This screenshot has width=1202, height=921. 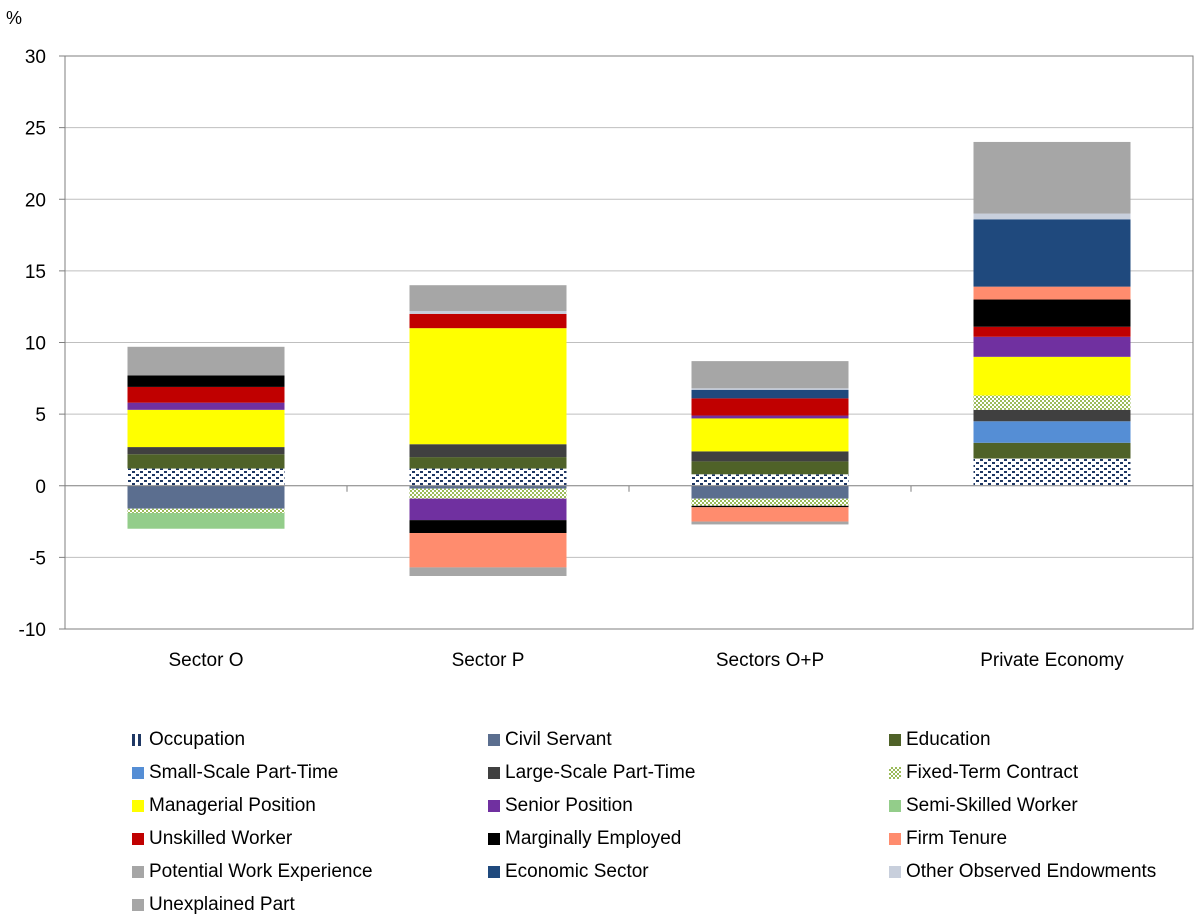 I want to click on legend-item: Potential Work Experience, so click(x=252, y=872).